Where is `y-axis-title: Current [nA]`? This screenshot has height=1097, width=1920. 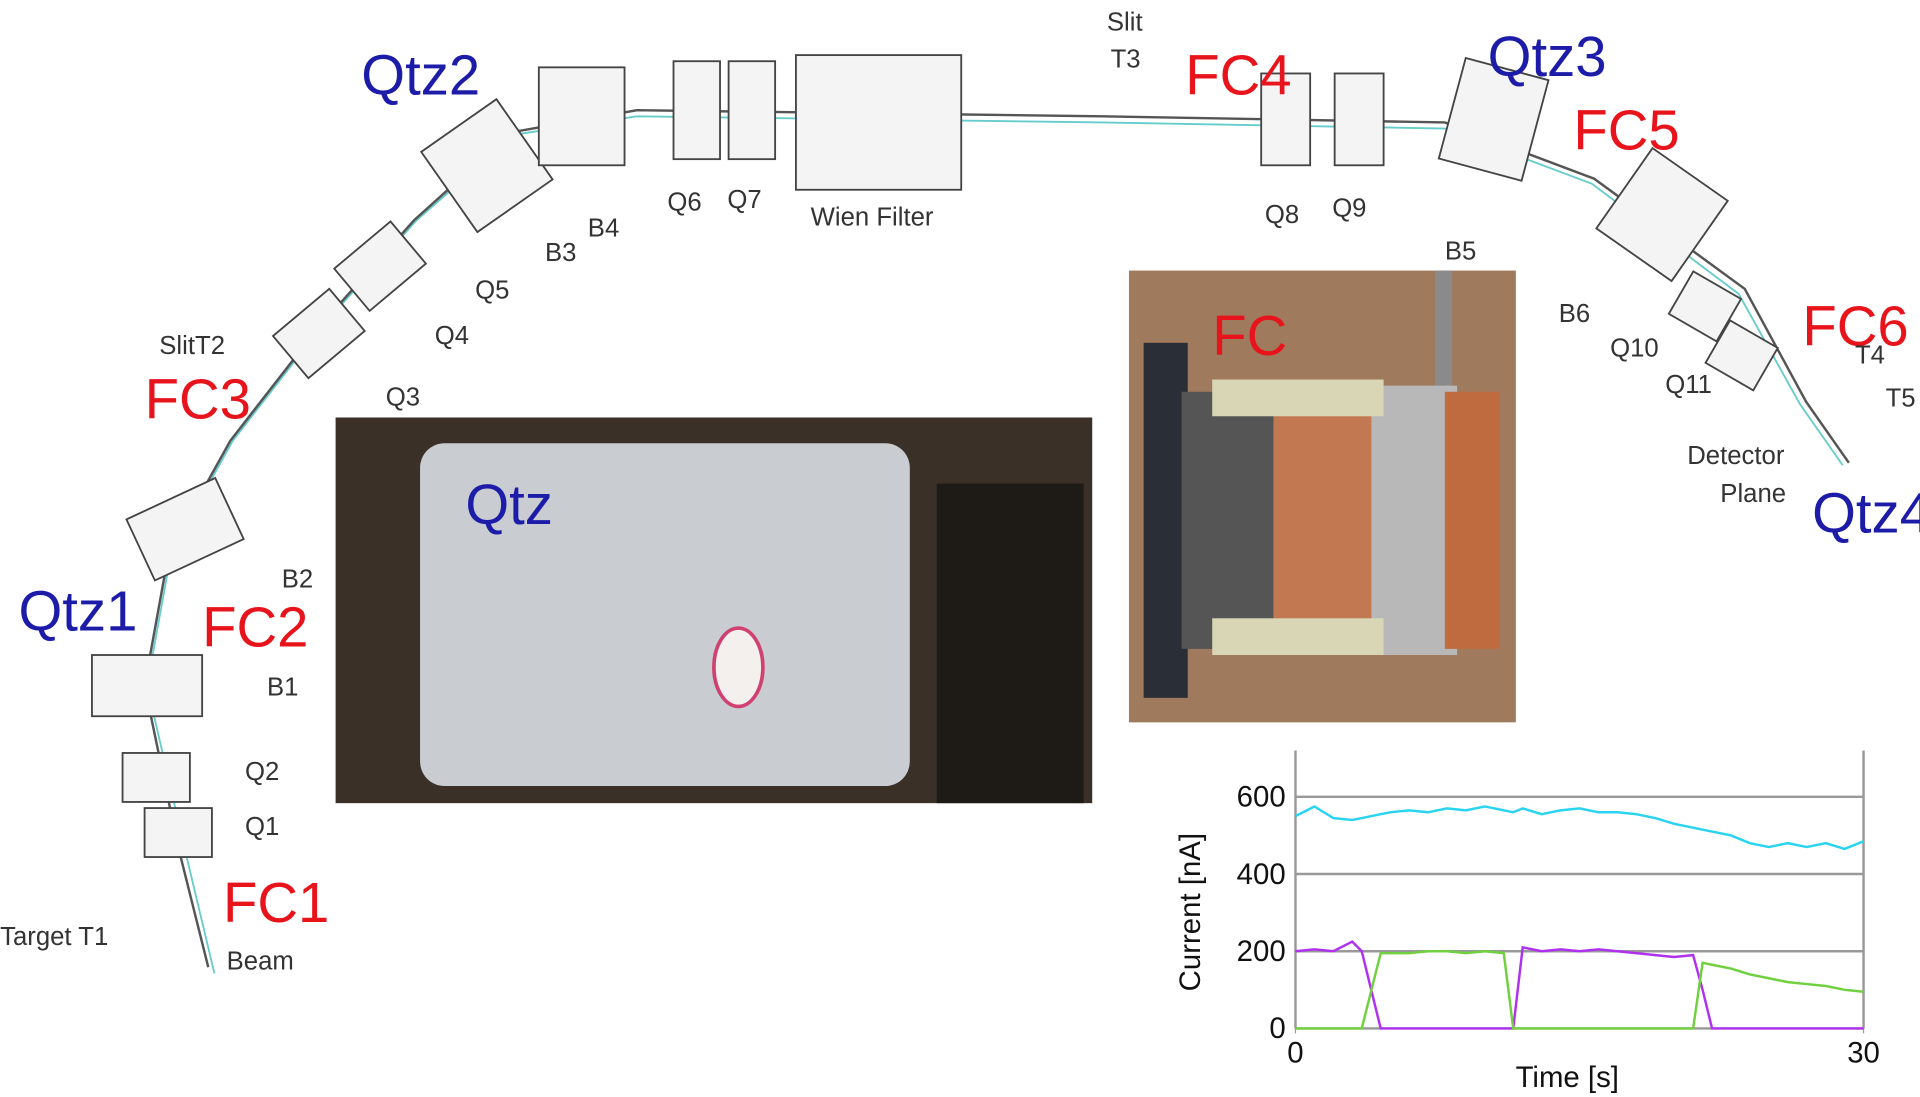
y-axis-title: Current [nA] is located at coordinates (1190, 912).